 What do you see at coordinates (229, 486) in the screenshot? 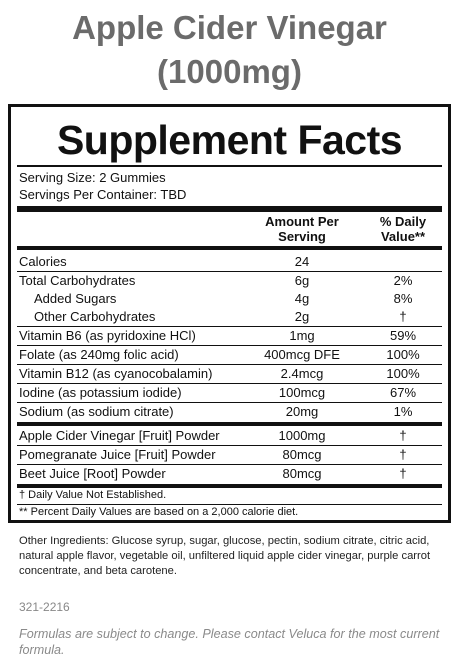
I see `thick-divider-bottom` at bounding box center [229, 486].